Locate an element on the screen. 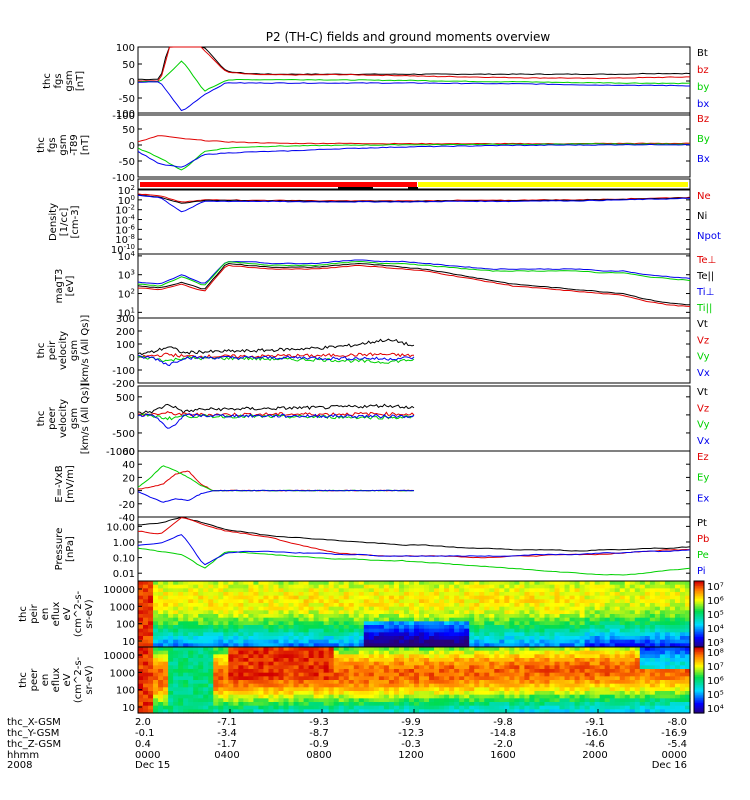  x-label-row-2: -5.4 is located at coordinates (677, 744).